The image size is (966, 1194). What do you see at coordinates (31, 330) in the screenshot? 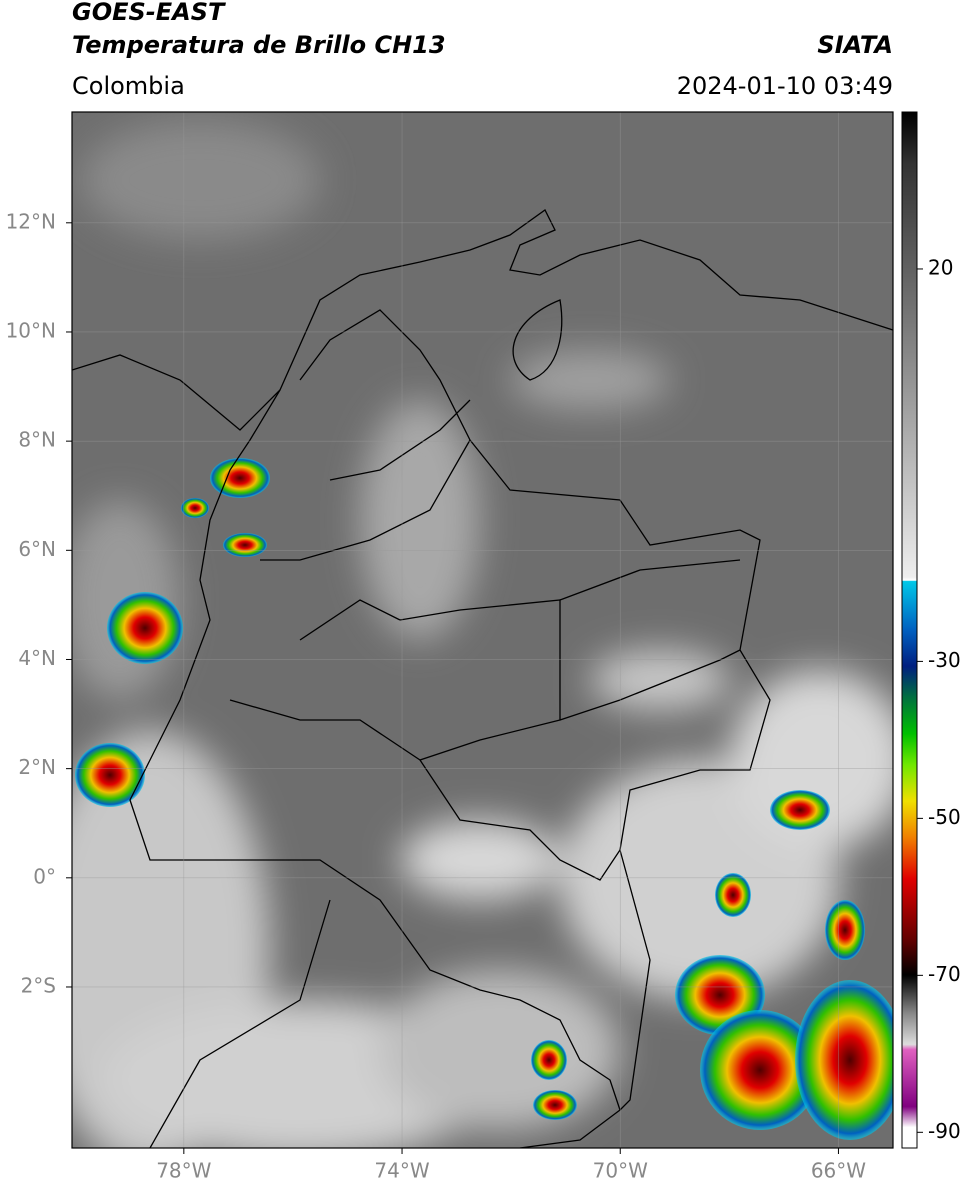
I see `y-tick-label: 10°N` at bounding box center [31, 330].